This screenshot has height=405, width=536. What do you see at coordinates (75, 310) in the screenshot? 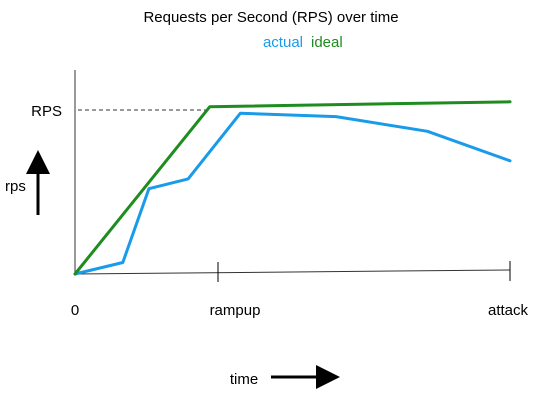
I see `x-tick-label-0: 0` at bounding box center [75, 310].